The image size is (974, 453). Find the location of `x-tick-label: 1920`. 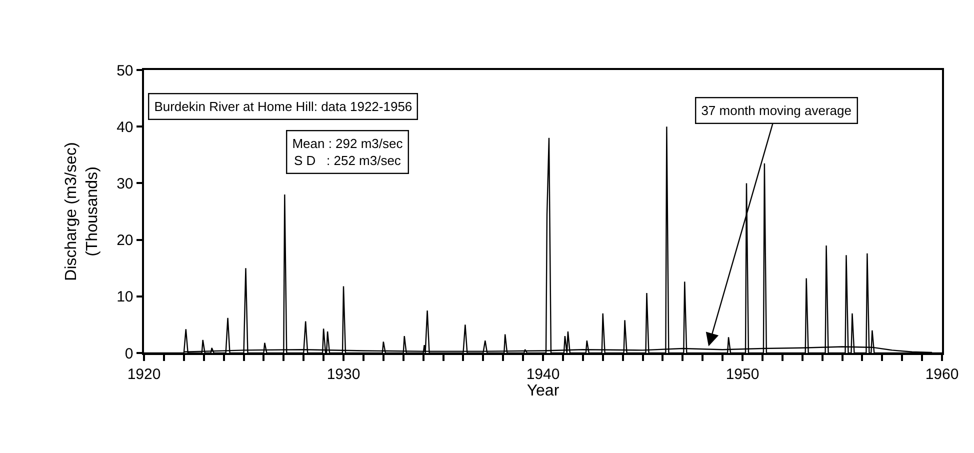

x-tick-label: 1920 is located at coordinates (144, 374).